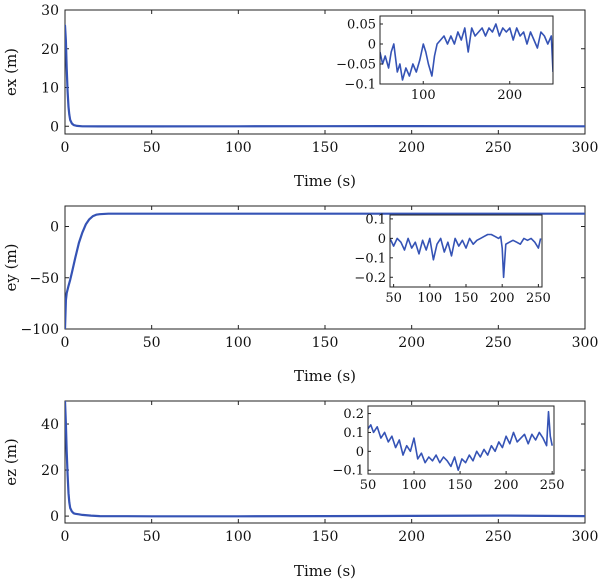 The height and width of the screenshot is (586, 600). I want to click on y-axis-label: ez (m), so click(11, 461).